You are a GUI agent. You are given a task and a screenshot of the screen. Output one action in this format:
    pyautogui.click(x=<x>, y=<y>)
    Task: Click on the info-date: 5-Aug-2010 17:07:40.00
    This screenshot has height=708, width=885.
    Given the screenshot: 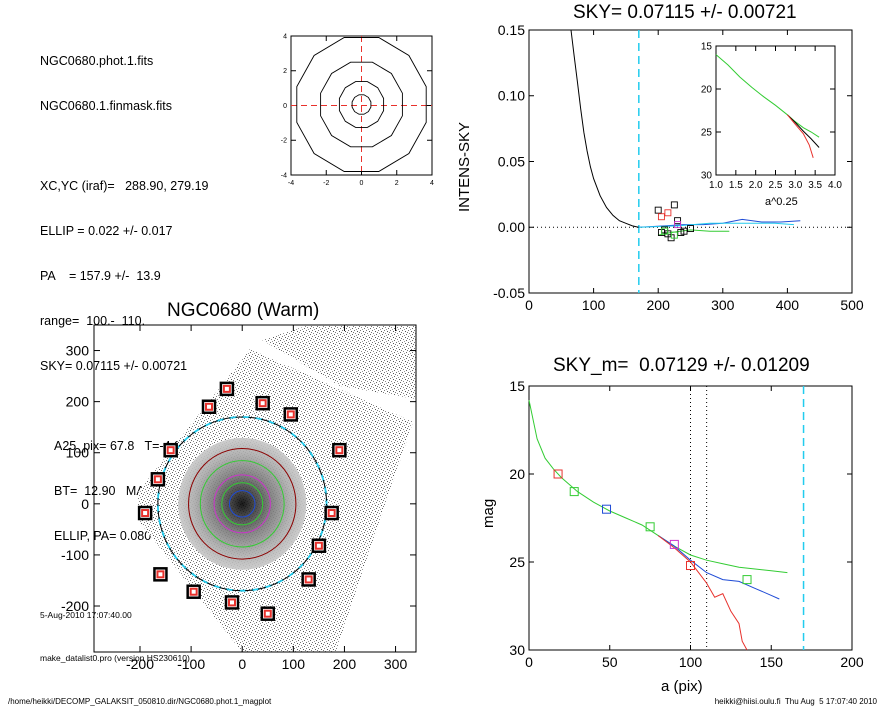 What is the action you would take?
    pyautogui.click(x=86, y=615)
    